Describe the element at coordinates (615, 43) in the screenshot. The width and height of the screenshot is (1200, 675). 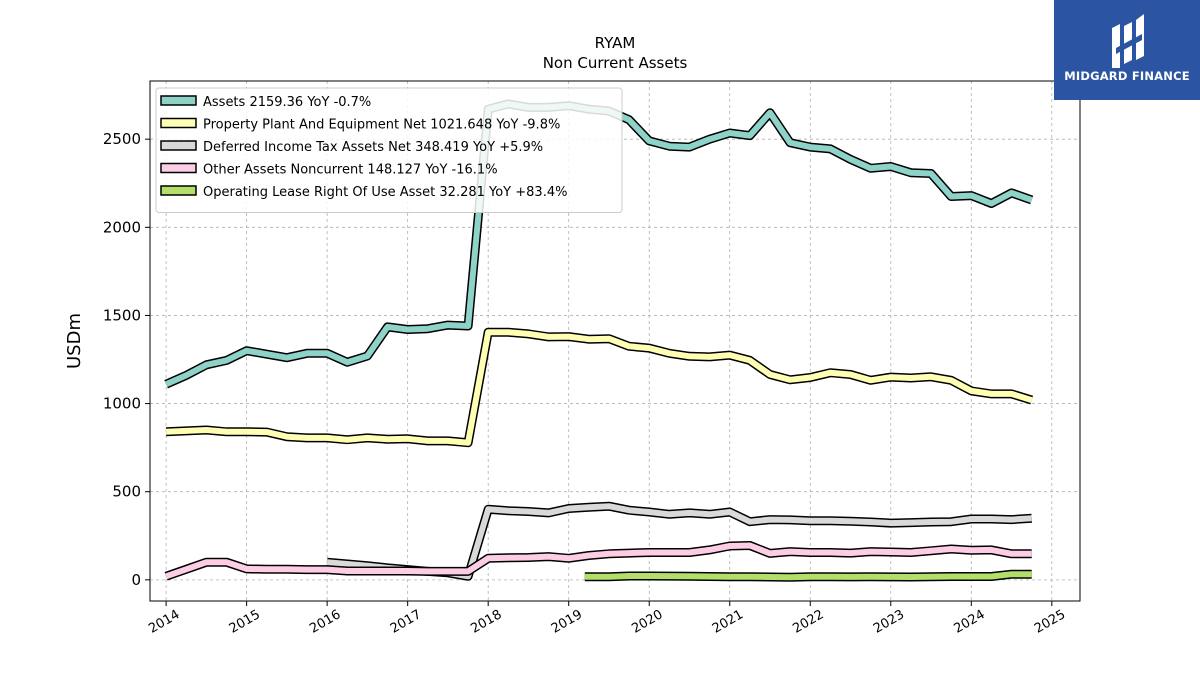
I see `chart-title: RYAM` at that location.